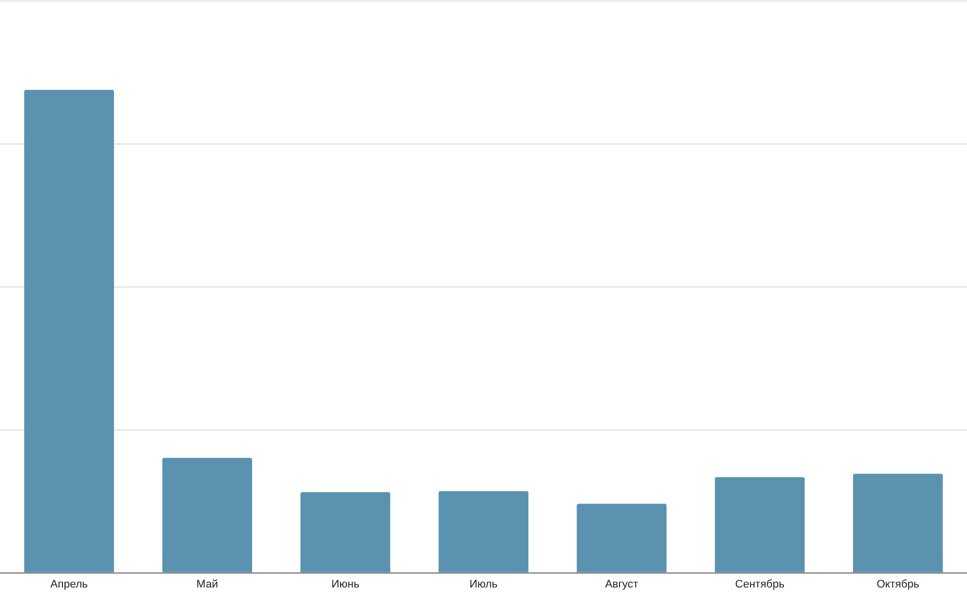 Image resolution: width=967 pixels, height=604 pixels. Describe the element at coordinates (898, 584) in the screenshot. I see `x-tick-label: Октябрь` at that location.